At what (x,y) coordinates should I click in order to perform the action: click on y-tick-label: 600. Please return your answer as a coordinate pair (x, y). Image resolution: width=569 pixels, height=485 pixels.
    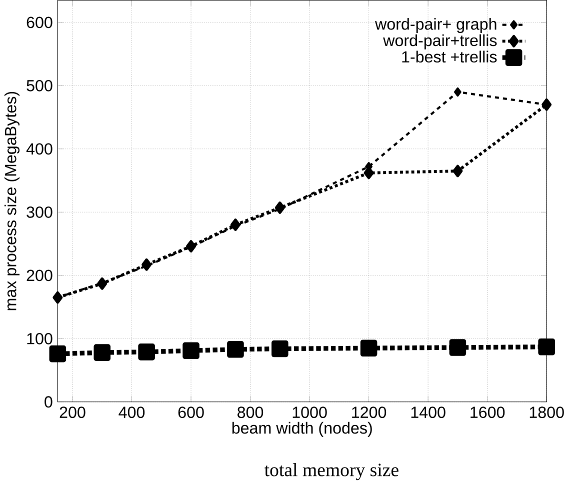
    Looking at the image, I should click on (39, 22).